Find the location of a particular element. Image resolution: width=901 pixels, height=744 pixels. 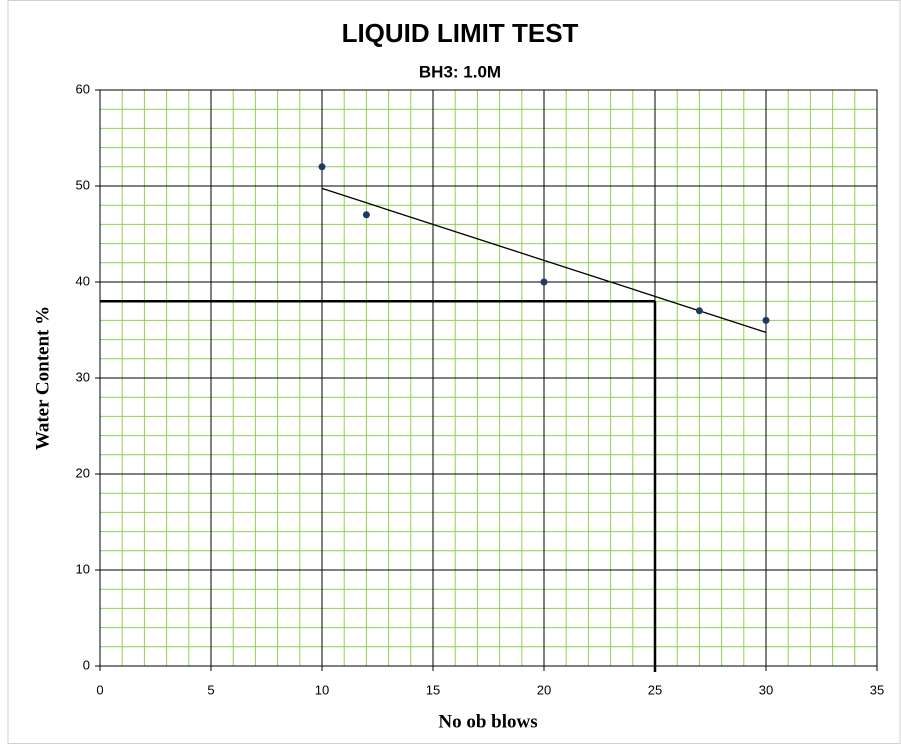

x-tick-label: 10 is located at coordinates (322, 689).